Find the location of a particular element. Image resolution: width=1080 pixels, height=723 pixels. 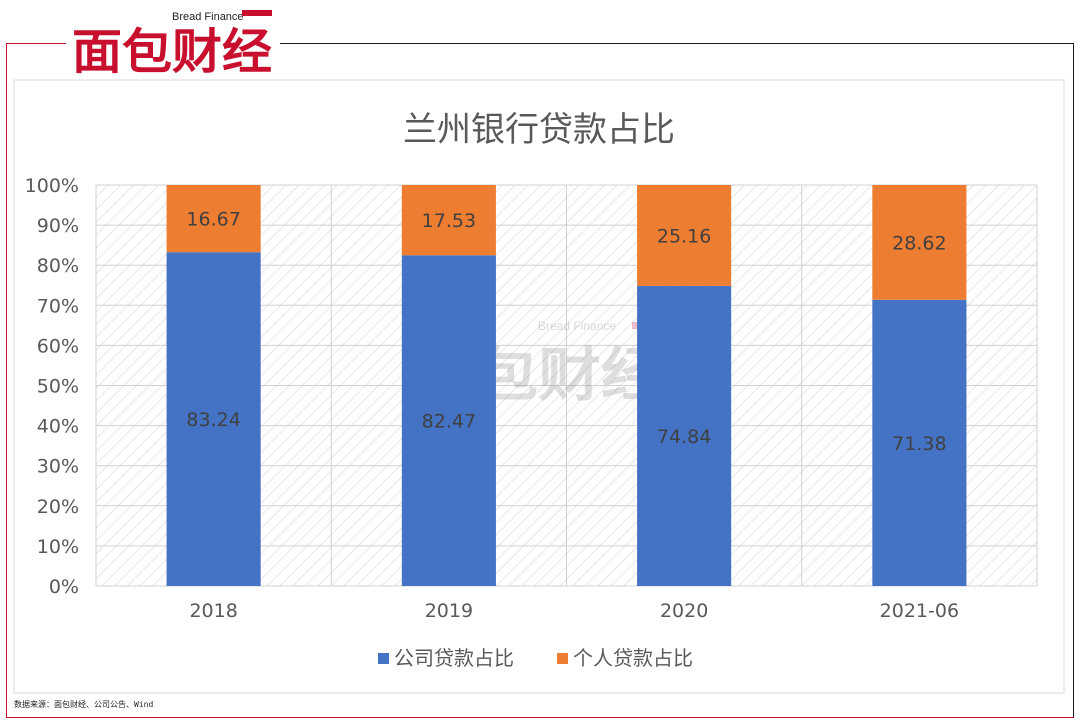

data-label: 74.84 is located at coordinates (684, 437).